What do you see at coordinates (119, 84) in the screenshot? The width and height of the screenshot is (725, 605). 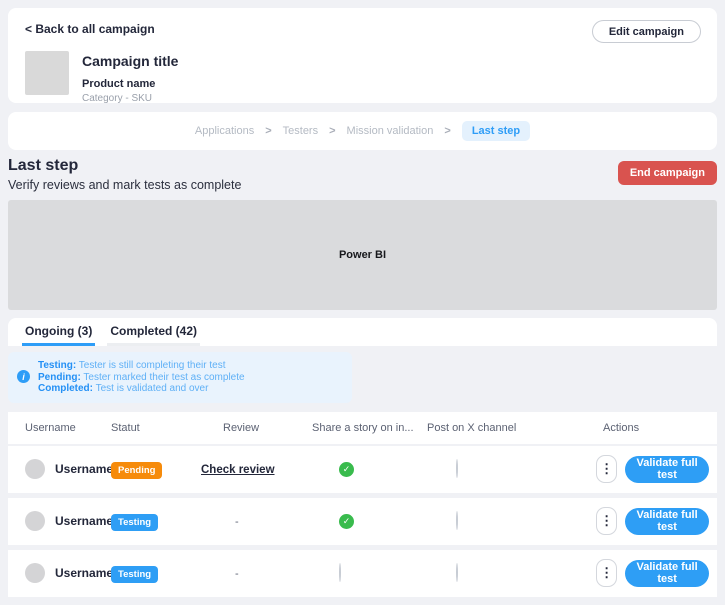 I see `product-name: Product name` at bounding box center [119, 84].